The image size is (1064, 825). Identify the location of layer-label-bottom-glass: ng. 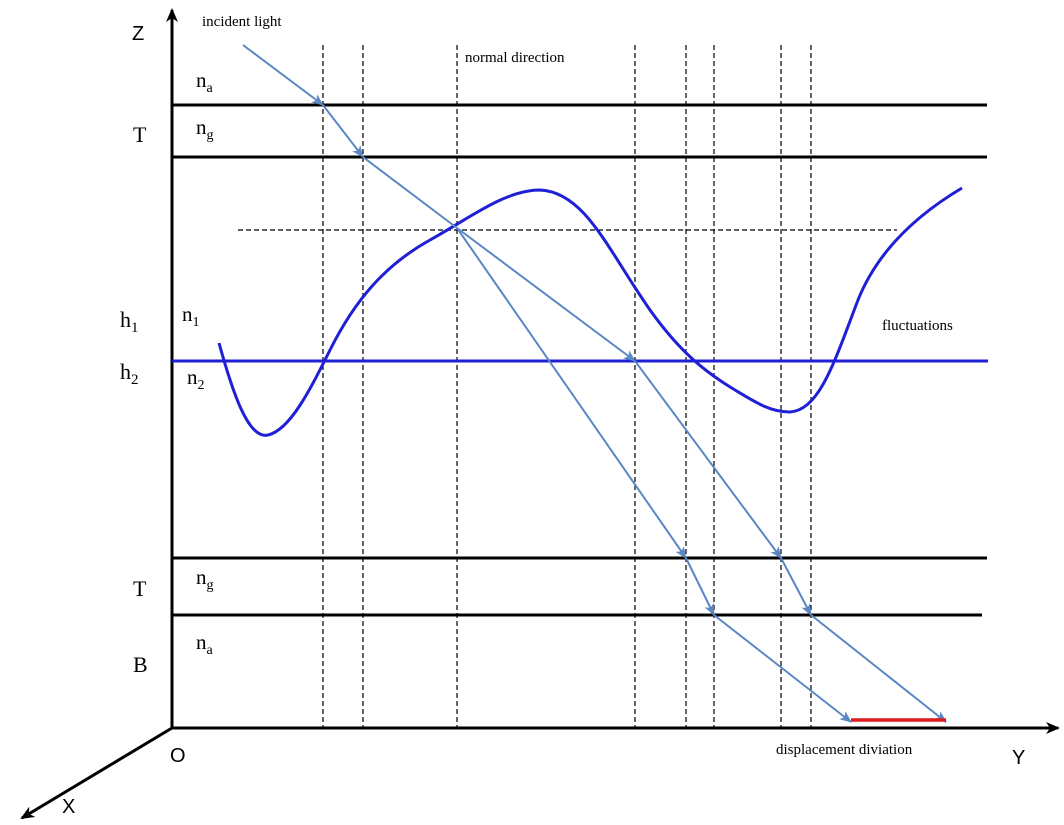
(205, 579).